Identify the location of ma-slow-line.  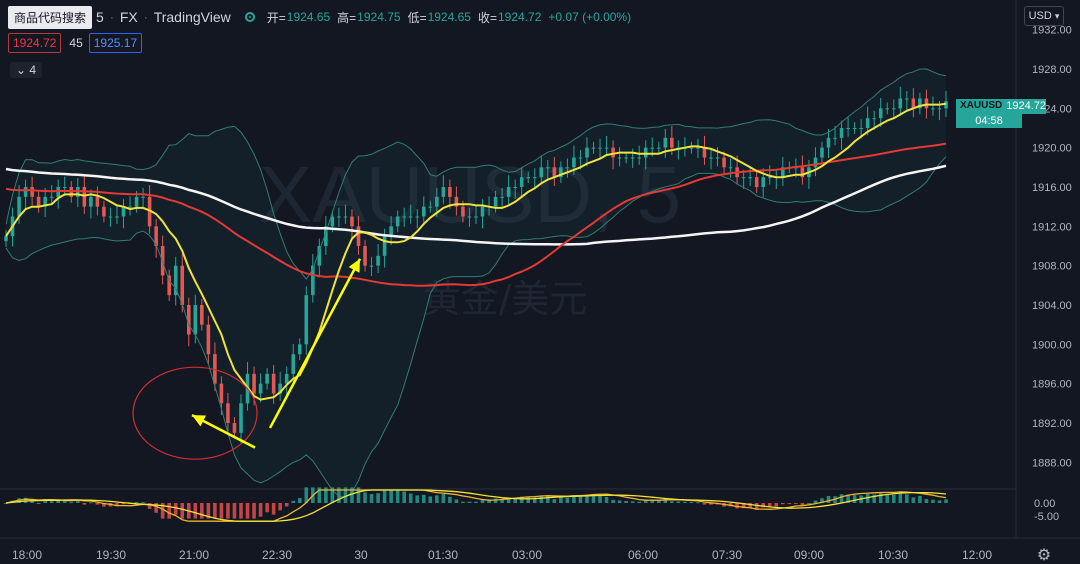
(476, 205).